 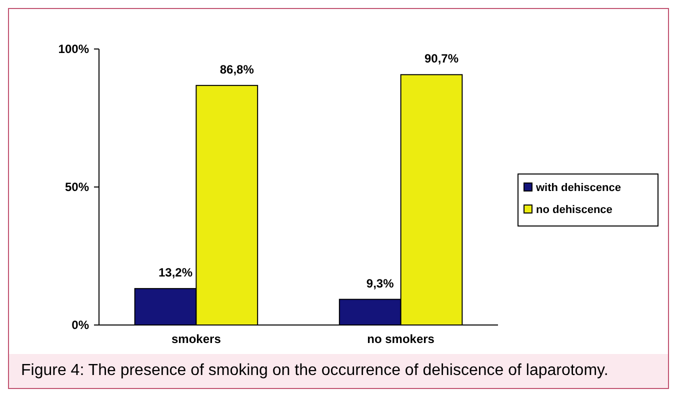 What do you see at coordinates (401, 339) in the screenshot?
I see `x-tick-label: no smokers` at bounding box center [401, 339].